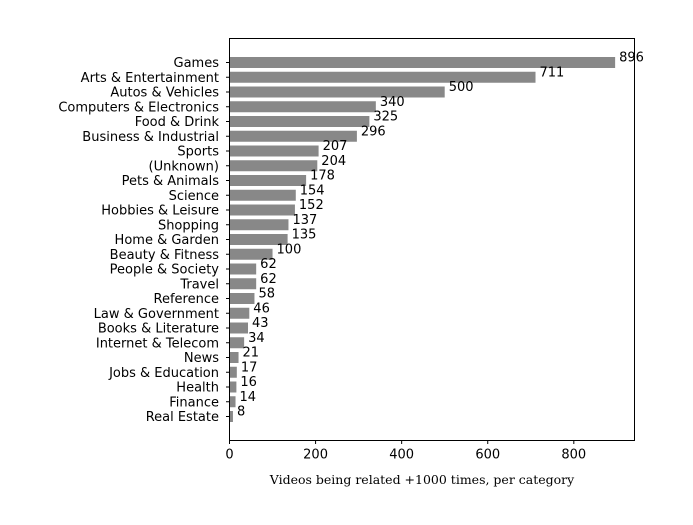  What do you see at coordinates (243, 284) in the screenshot?
I see `bar-travel` at bounding box center [243, 284].